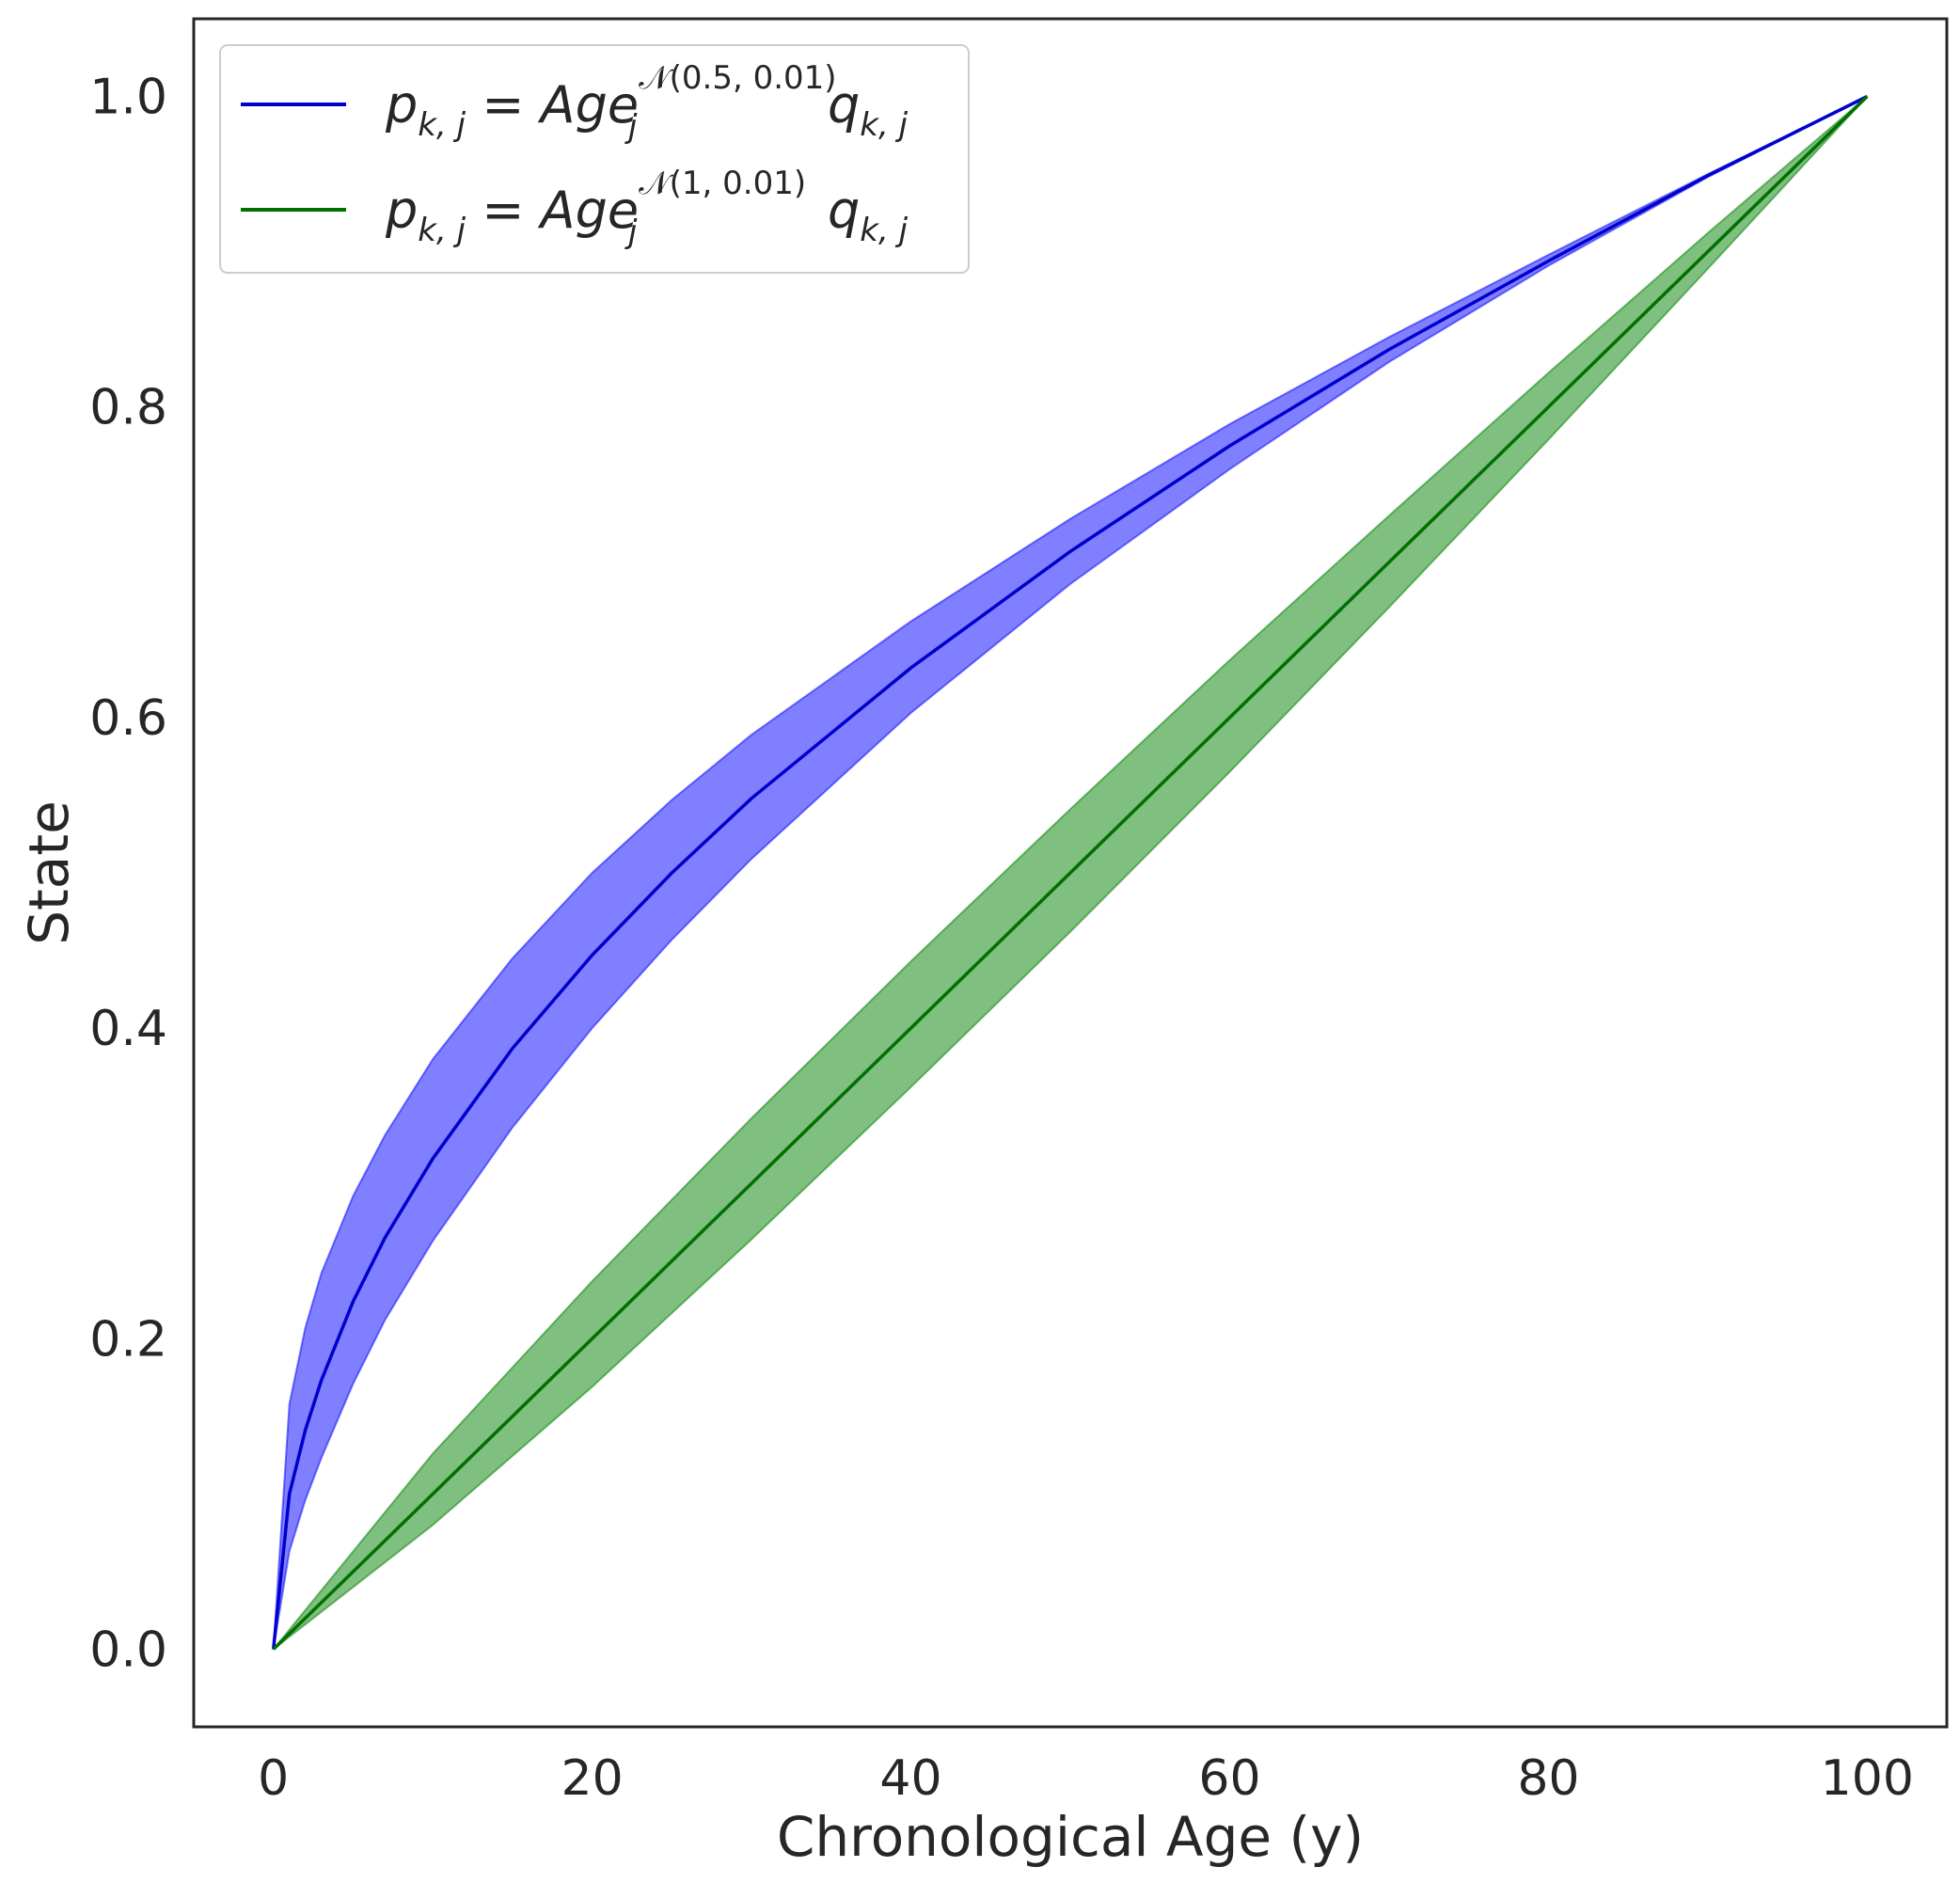  Describe the element at coordinates (910, 1778) in the screenshot. I see `x-tick-label: 40` at that location.